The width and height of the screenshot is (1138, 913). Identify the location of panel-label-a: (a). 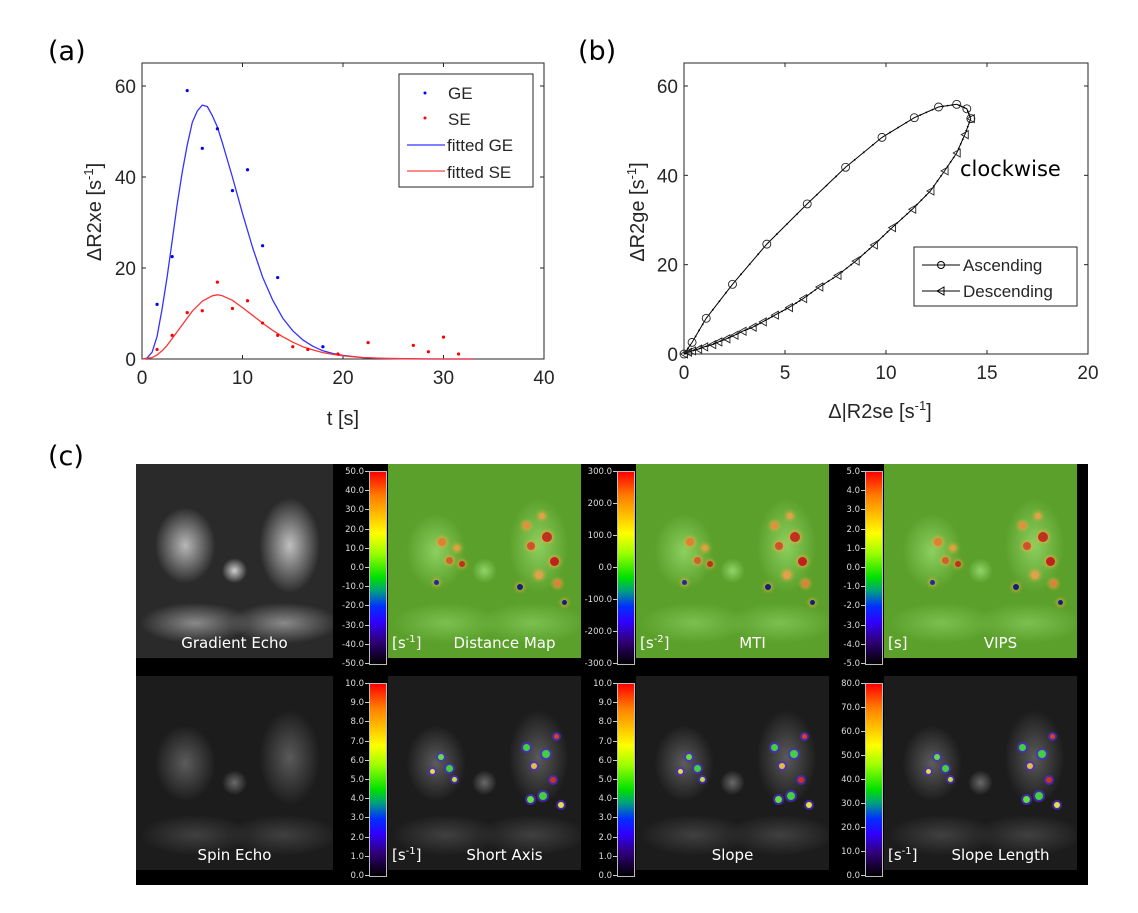
(67, 51).